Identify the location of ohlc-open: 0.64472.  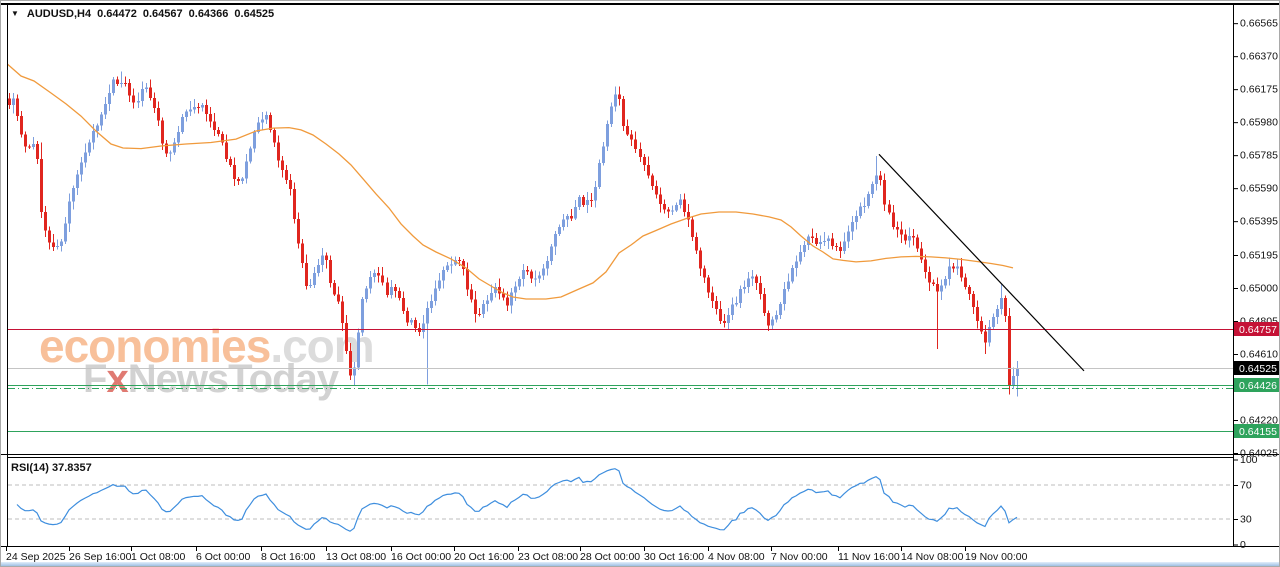
(117, 14).